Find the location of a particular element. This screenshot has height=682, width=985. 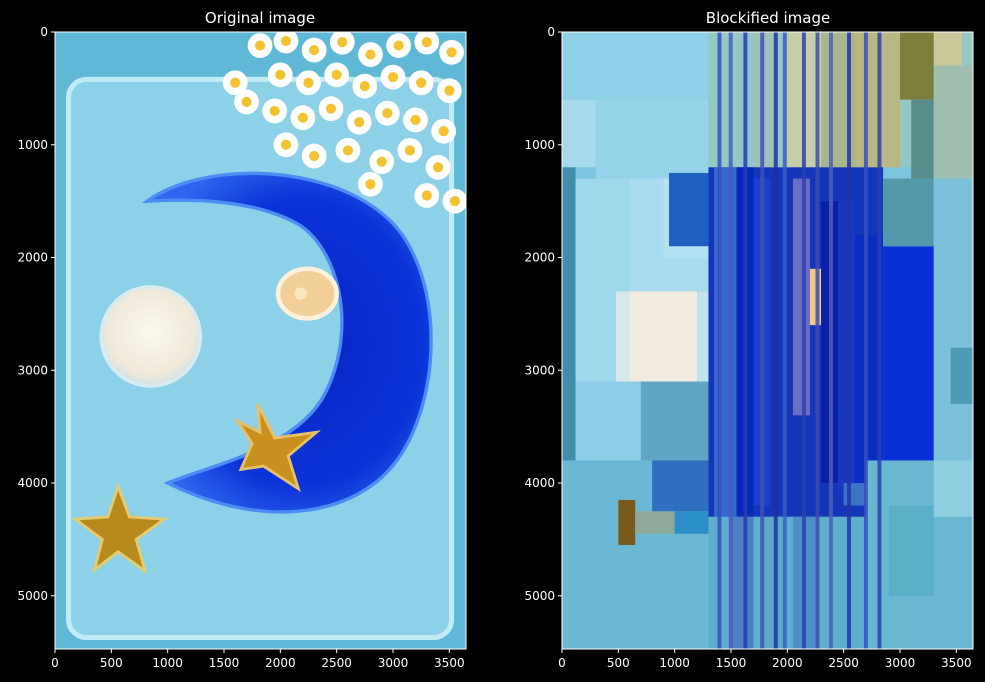

title-blockified: Blockified image is located at coordinates (768, 18).